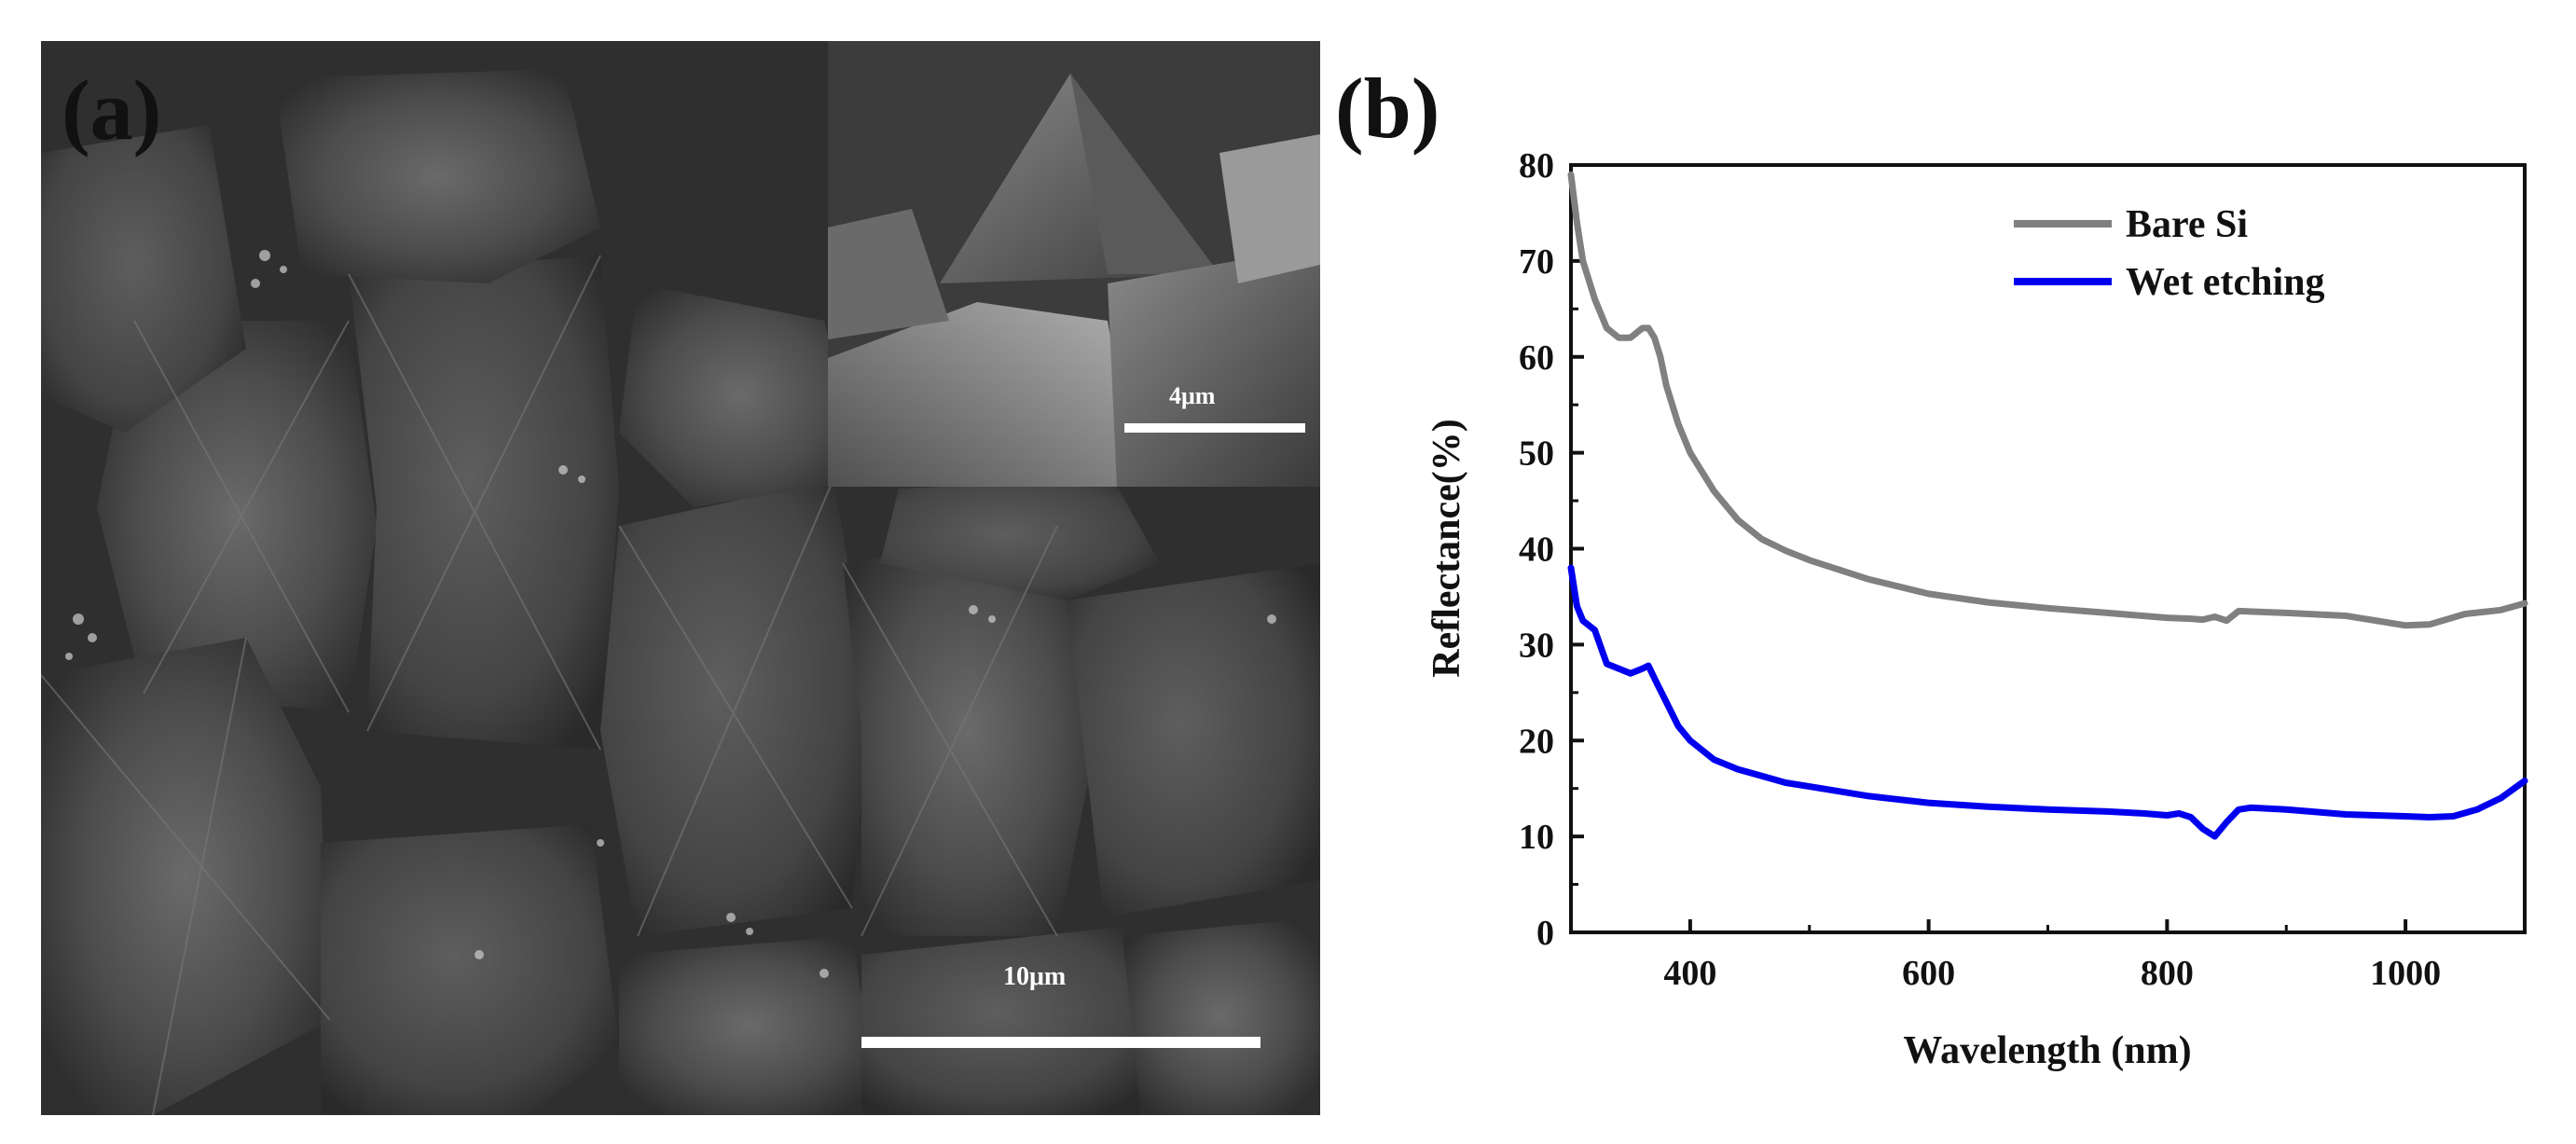  I want to click on y-tick-label: 60, so click(1537, 358).